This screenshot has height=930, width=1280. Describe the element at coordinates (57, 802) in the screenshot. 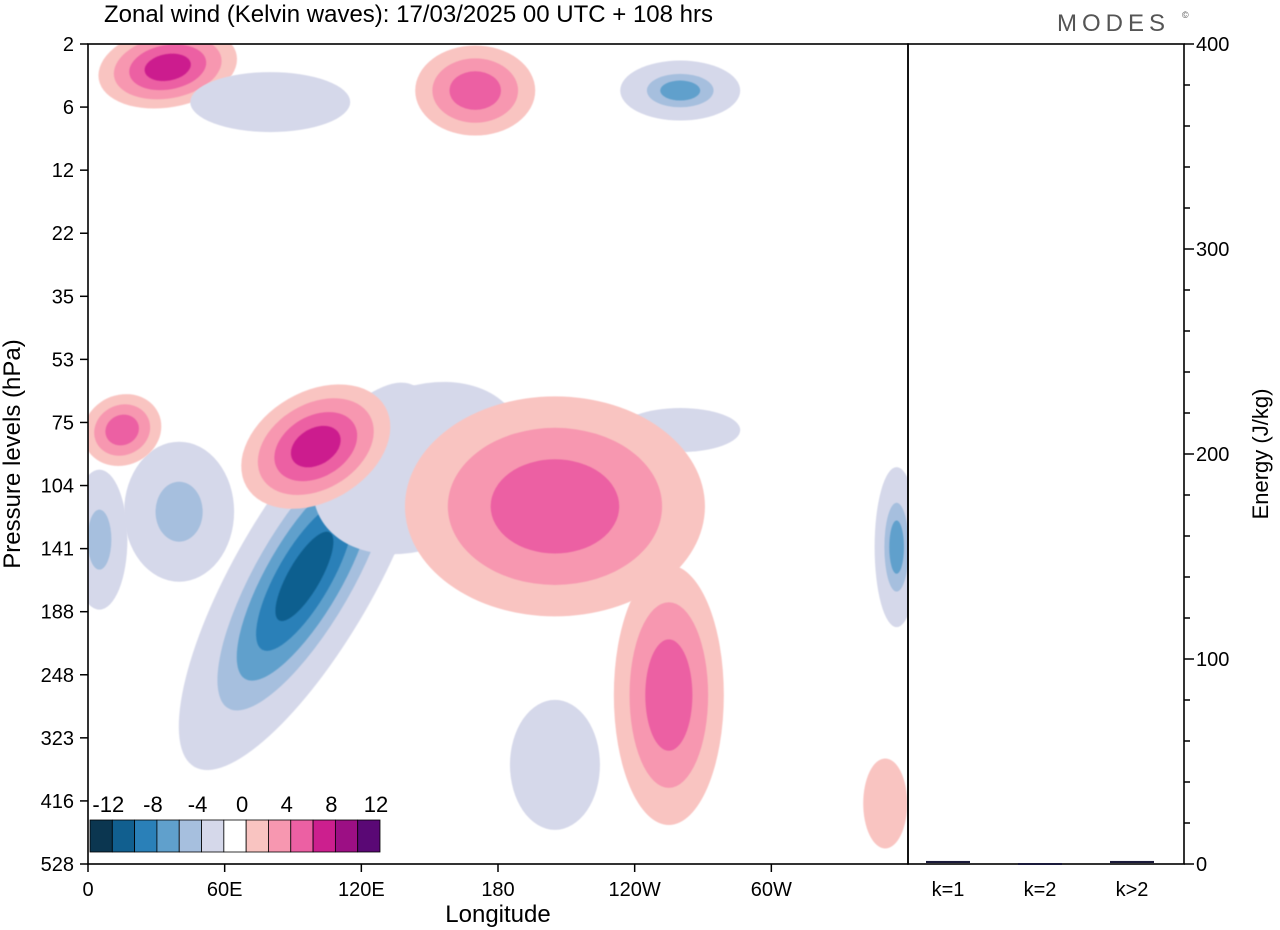

I see `y-tick-label: 416` at that location.